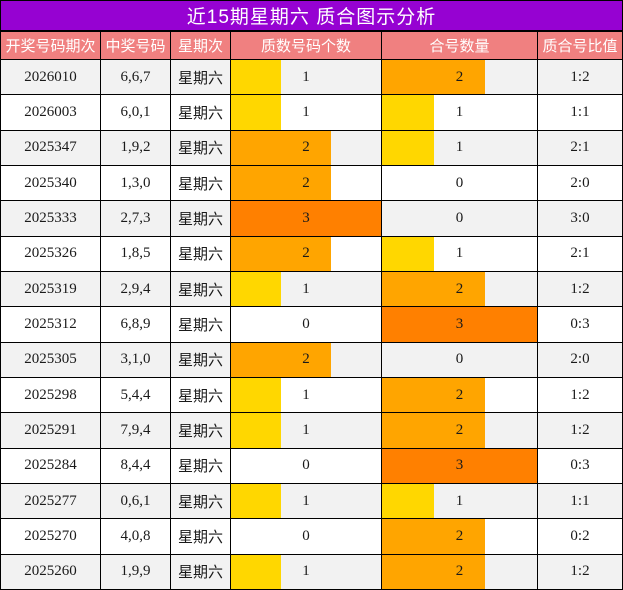 This screenshot has width=623, height=590. I want to click on winning-numbers-cell: 7,9,4, so click(136, 430).